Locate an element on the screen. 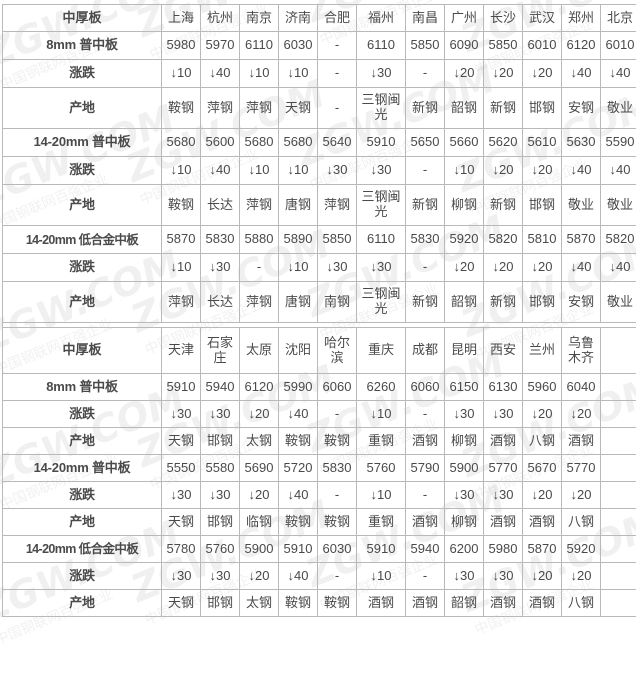  price-cell: 6200 is located at coordinates (464, 549).